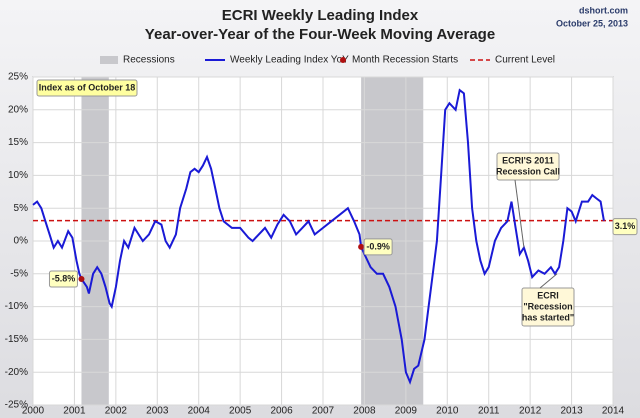  What do you see at coordinates (18, 142) in the screenshot?
I see `y-tick-label: 15%` at bounding box center [18, 142].